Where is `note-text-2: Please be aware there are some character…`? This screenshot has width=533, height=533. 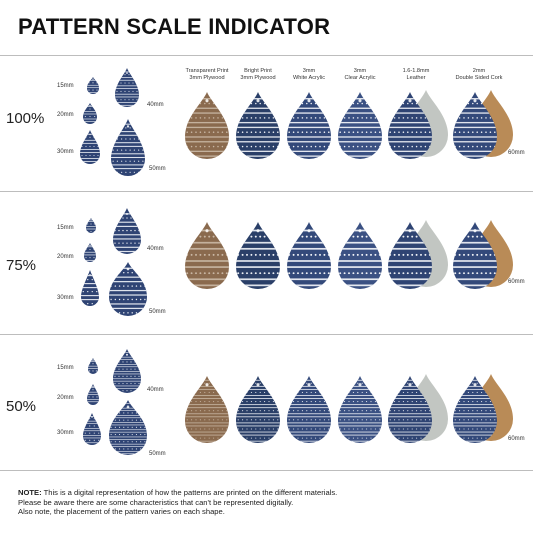
note-text-2: Please be aware there are some character… is located at coordinates (268, 503).